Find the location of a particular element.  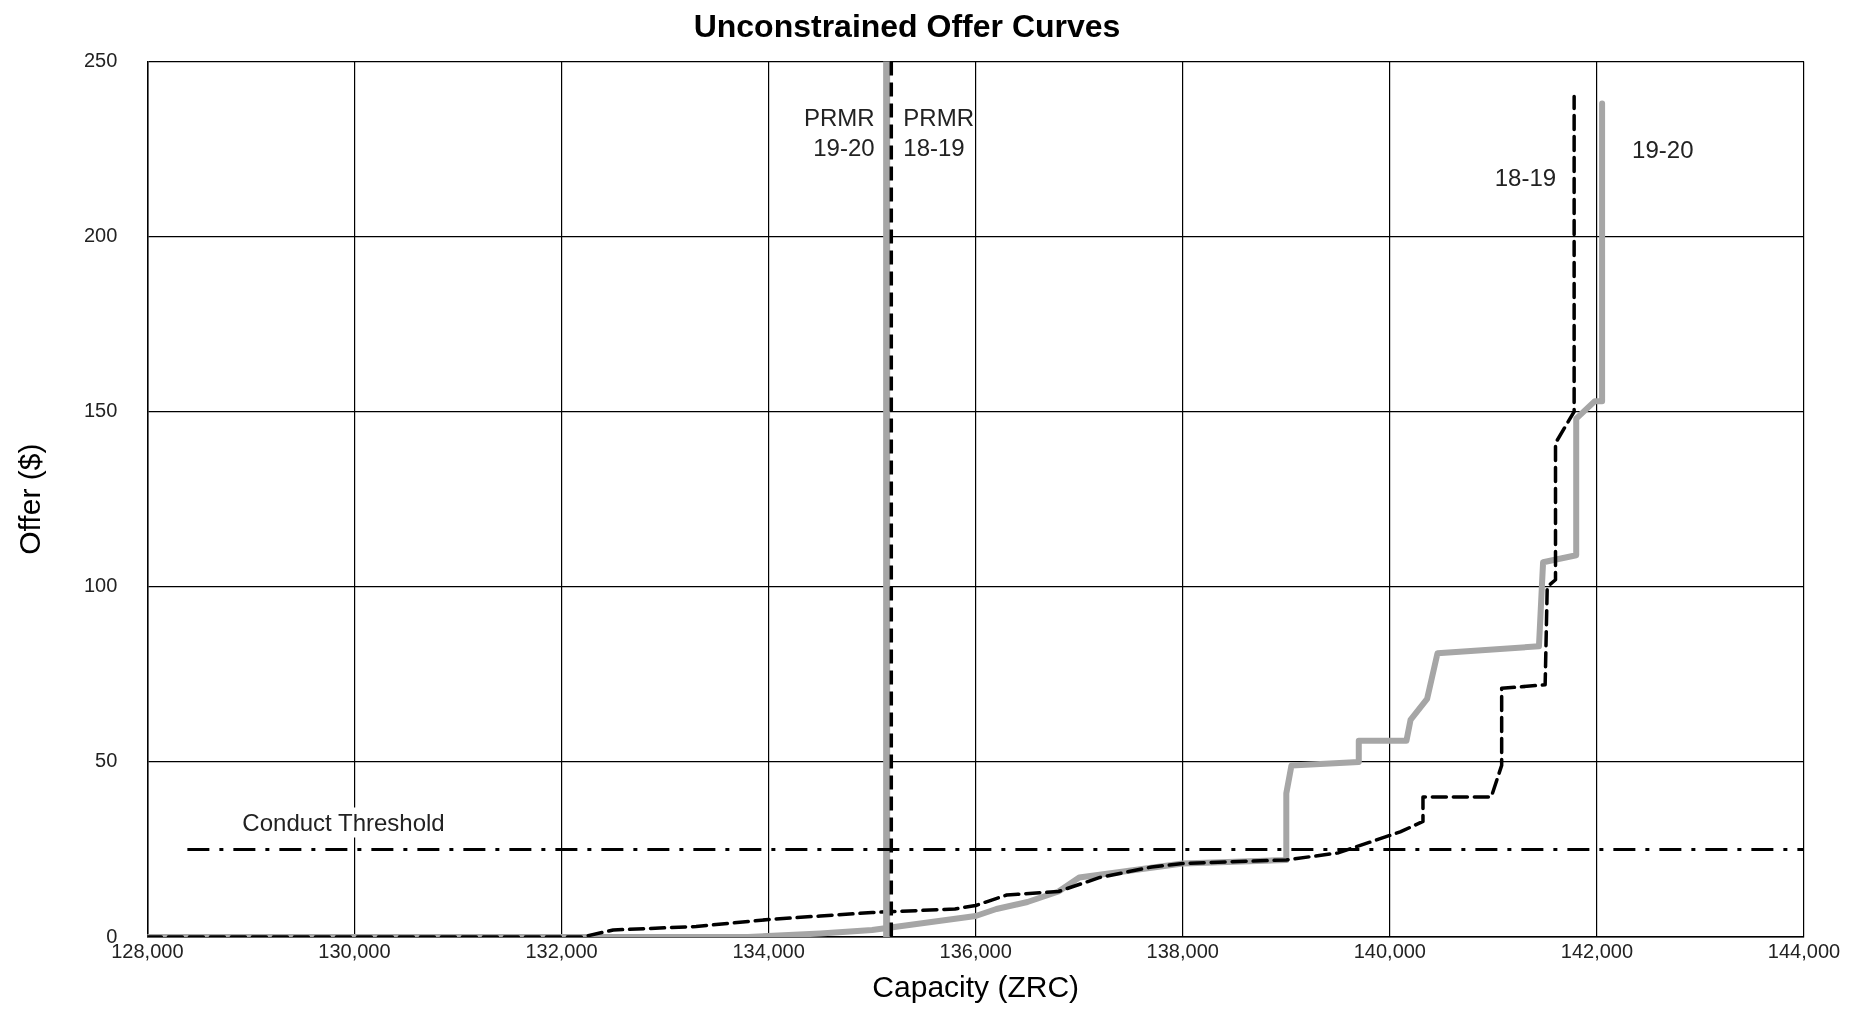

y-tick-label: 200 is located at coordinates (100, 235).